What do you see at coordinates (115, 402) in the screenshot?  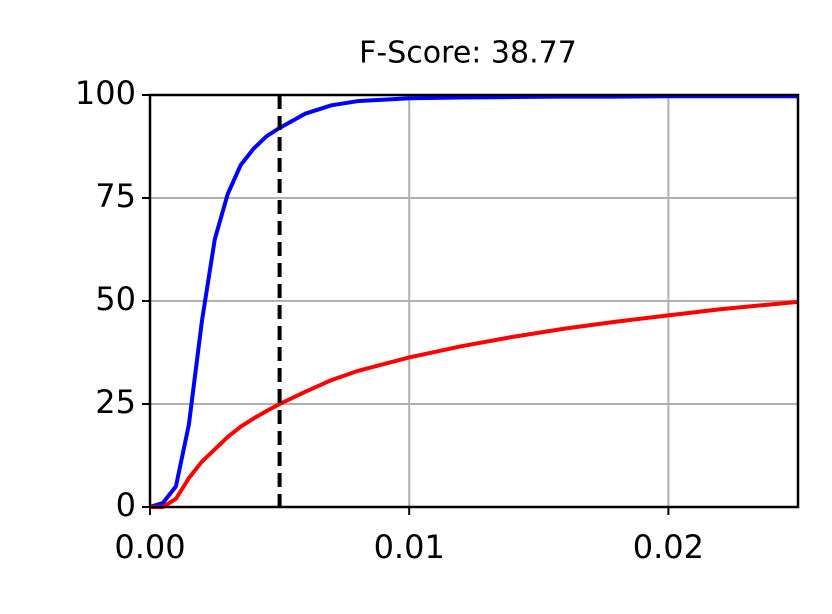 I see `y-tick-label: 25` at bounding box center [115, 402].